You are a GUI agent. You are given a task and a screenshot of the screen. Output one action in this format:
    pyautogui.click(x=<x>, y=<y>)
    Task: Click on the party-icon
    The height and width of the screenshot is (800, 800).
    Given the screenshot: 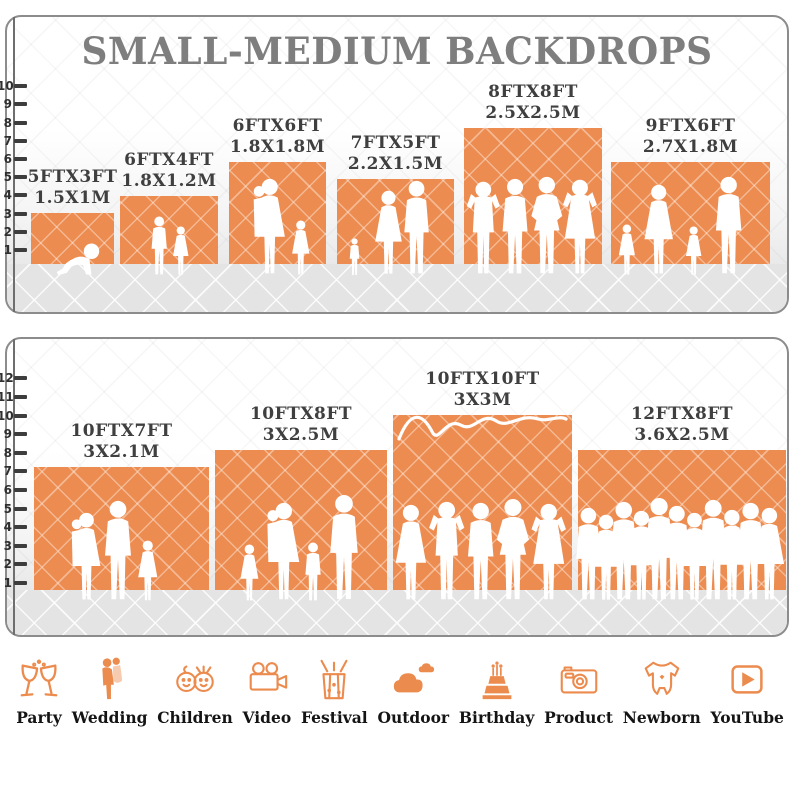 What is the action you would take?
    pyautogui.click(x=39, y=679)
    